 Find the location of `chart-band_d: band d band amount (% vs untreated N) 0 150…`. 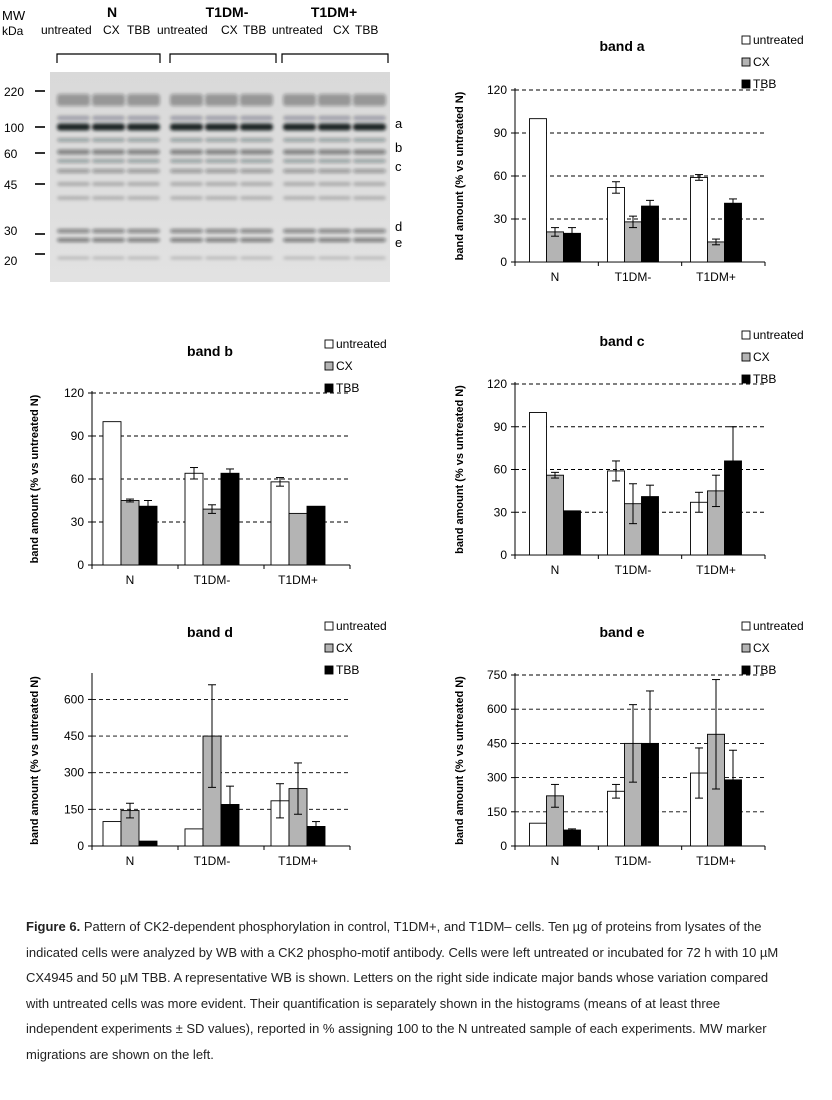

chart-band_d: band d band amount (% vs untreated N) 0 150… is located at coordinates (208, 743).